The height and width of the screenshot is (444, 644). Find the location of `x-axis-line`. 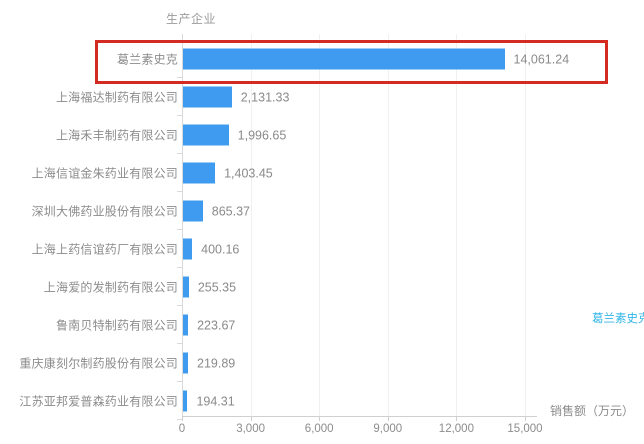

x-axis-line is located at coordinates (359, 416).